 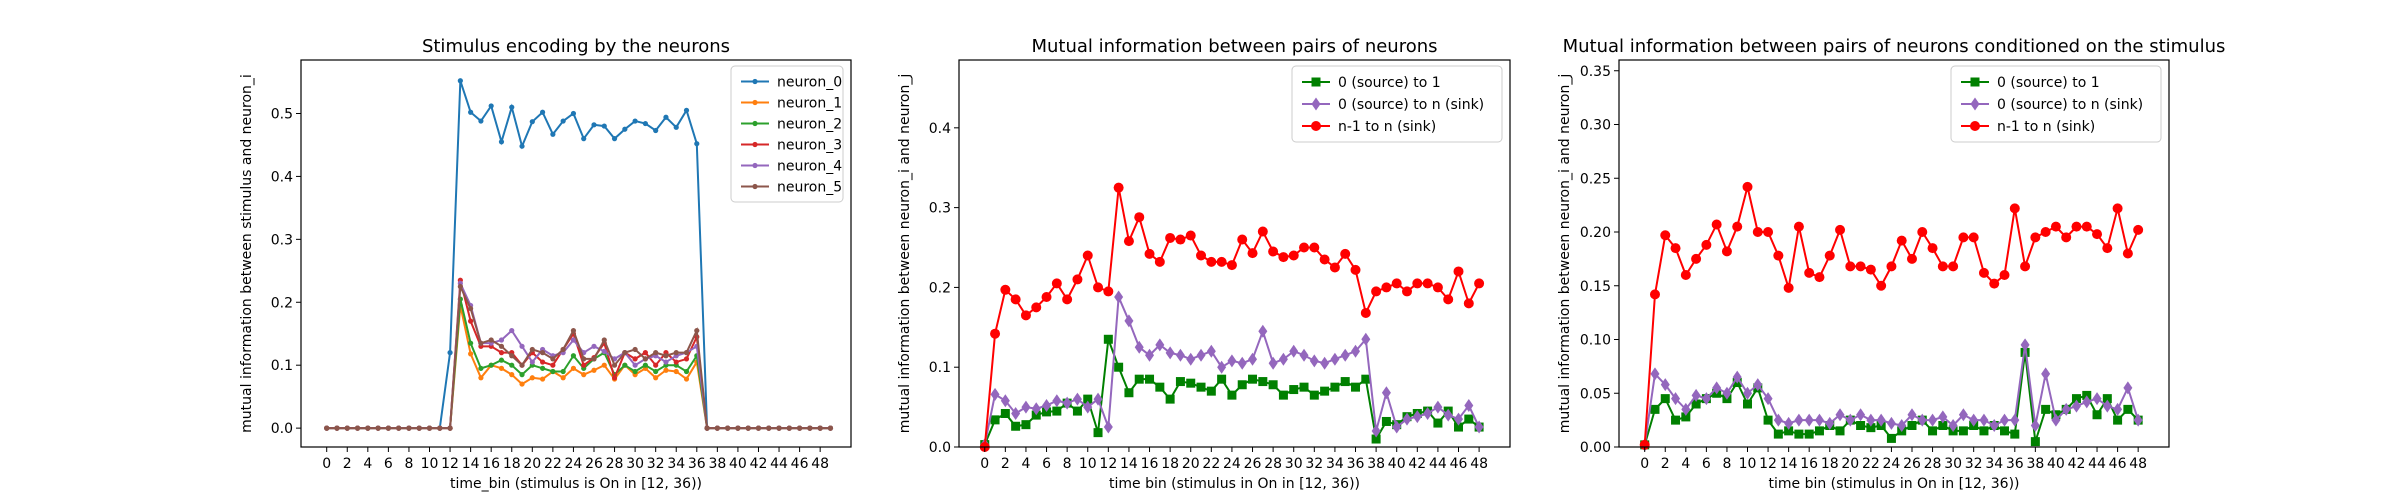 I want to click on legend-box, so click(x=1397, y=104).